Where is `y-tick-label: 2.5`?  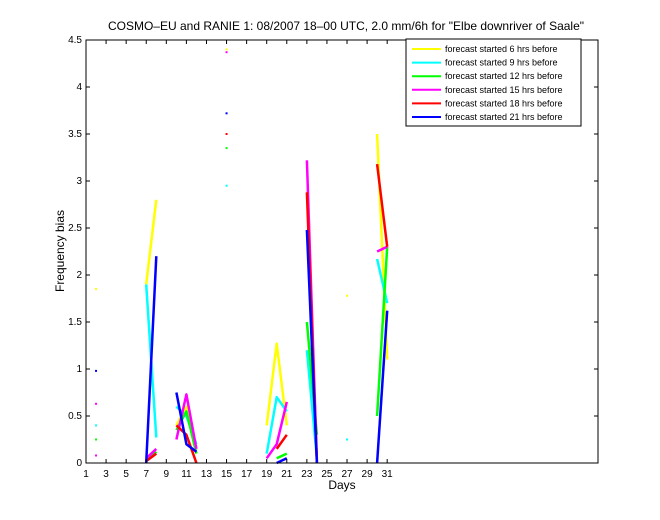 y-tick-label: 2.5 is located at coordinates (75, 228).